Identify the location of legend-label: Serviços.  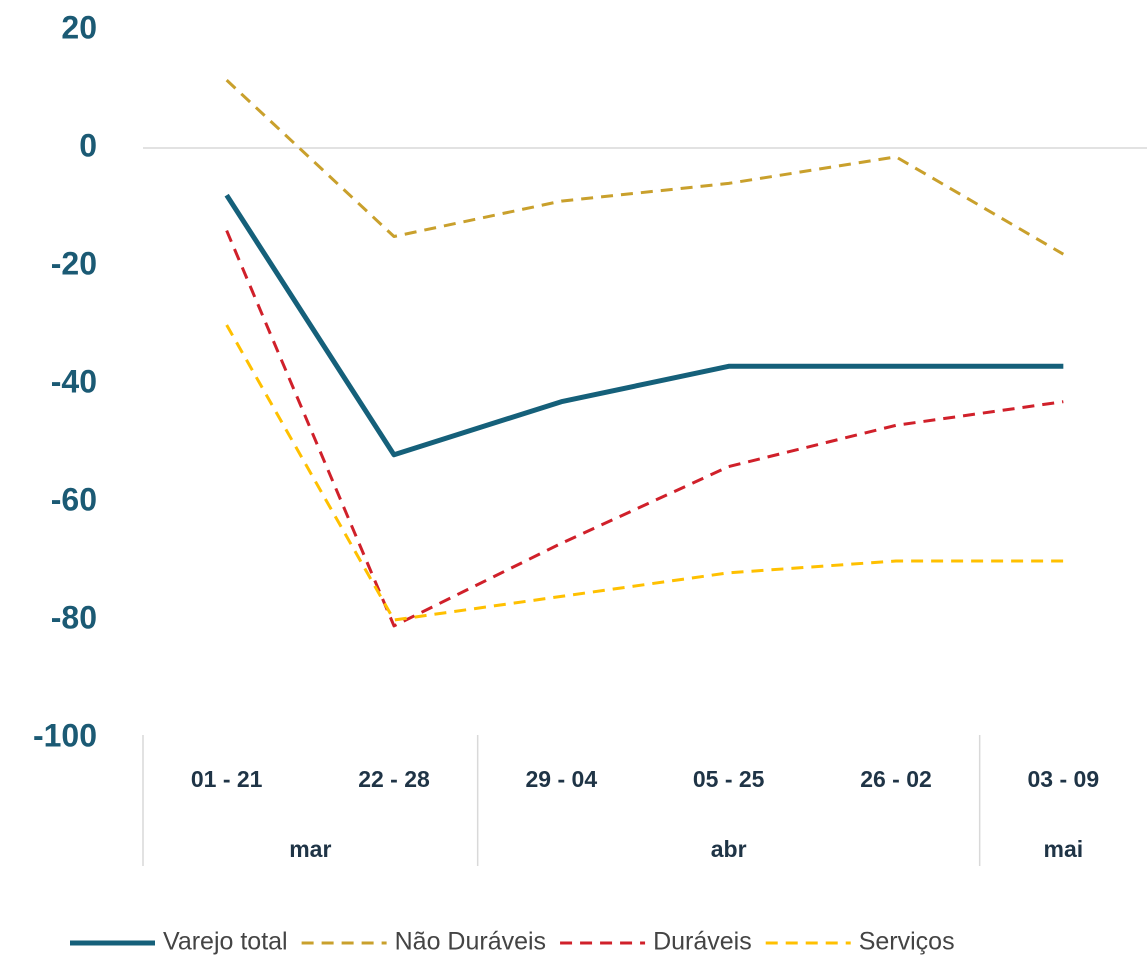
(907, 942).